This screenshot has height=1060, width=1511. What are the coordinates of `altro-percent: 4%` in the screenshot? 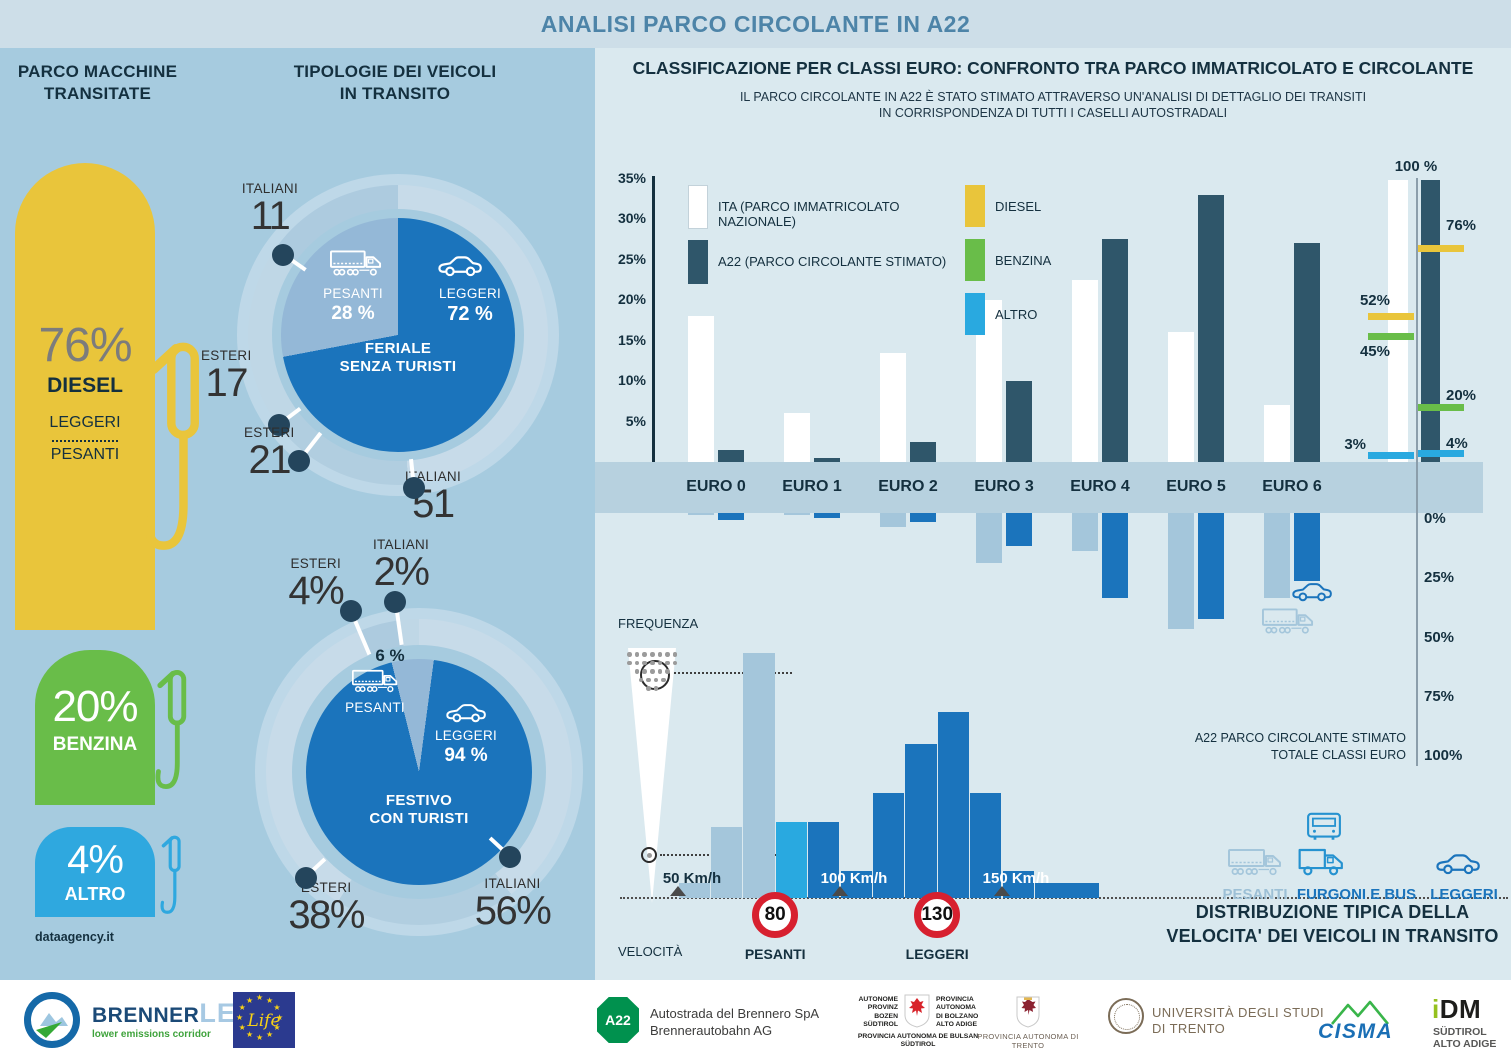 It's located at (95, 860).